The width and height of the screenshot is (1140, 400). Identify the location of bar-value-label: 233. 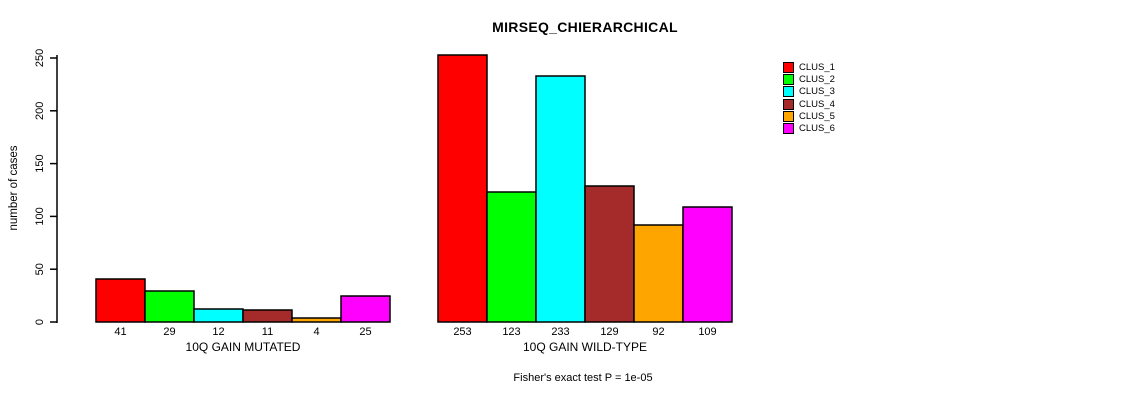
(560, 332).